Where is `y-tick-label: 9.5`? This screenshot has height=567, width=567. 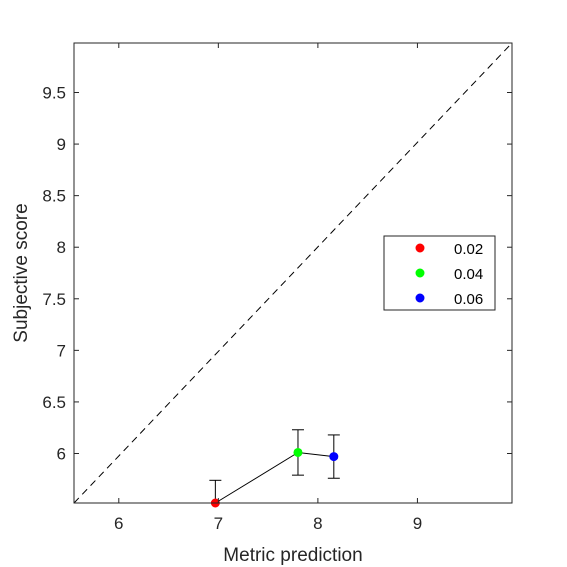
y-tick-label: 9.5 is located at coordinates (54, 93).